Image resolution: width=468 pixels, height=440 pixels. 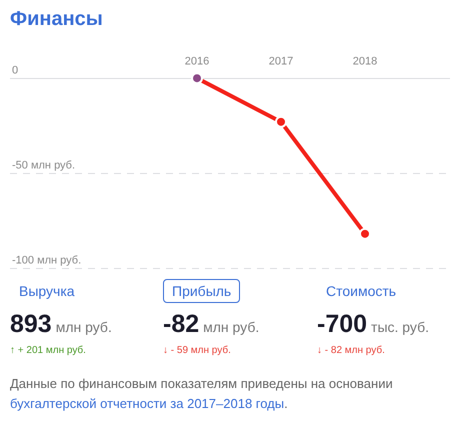 What do you see at coordinates (47, 291) in the screenshot?
I see `tab: Выручка` at bounding box center [47, 291].